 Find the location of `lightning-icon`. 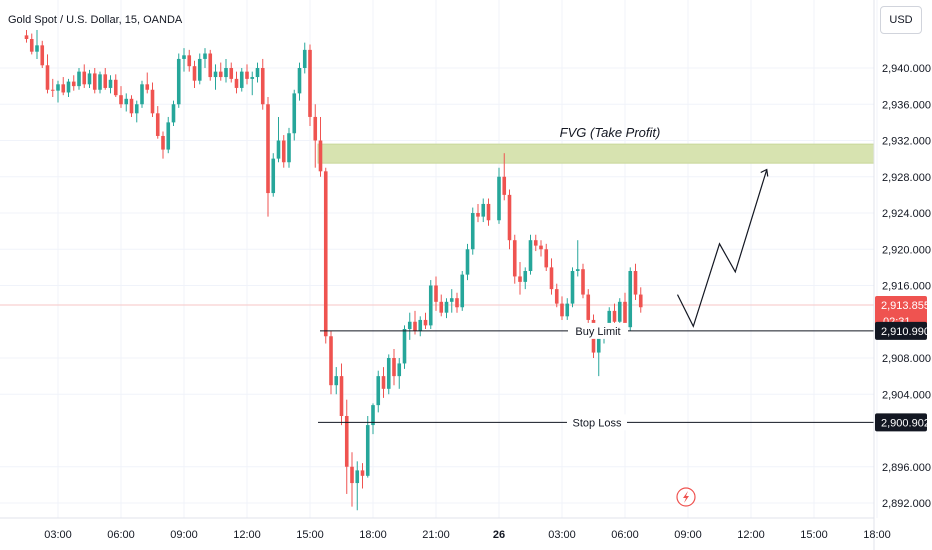

lightning-icon is located at coordinates (686, 497).